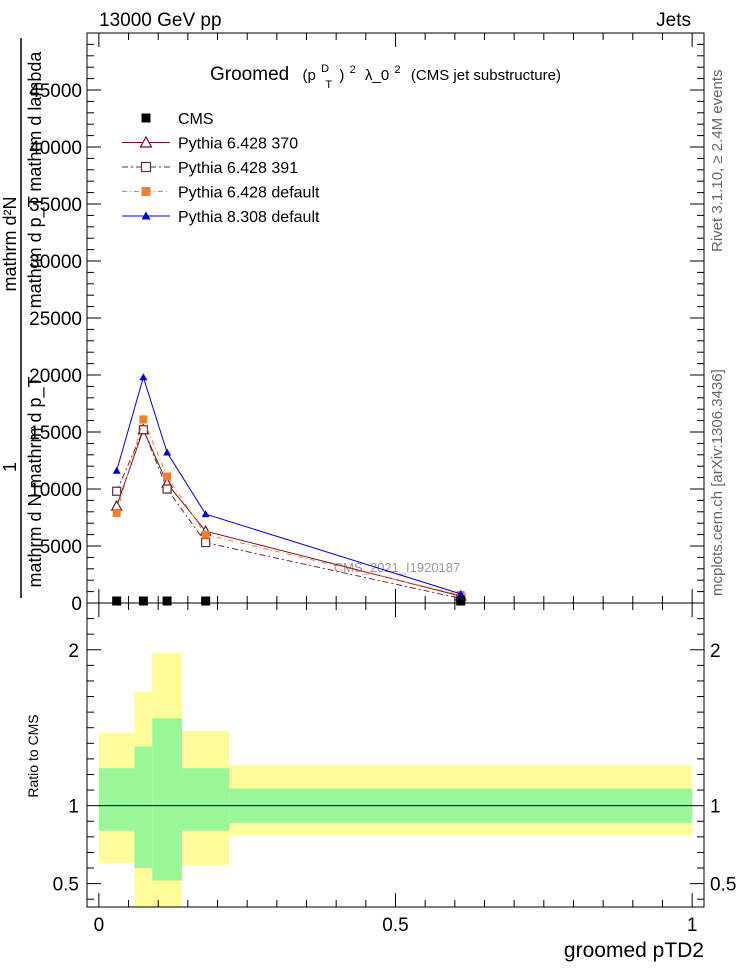 This screenshot has height=972, width=746. I want to click on title-sup: D, so click(325, 69).